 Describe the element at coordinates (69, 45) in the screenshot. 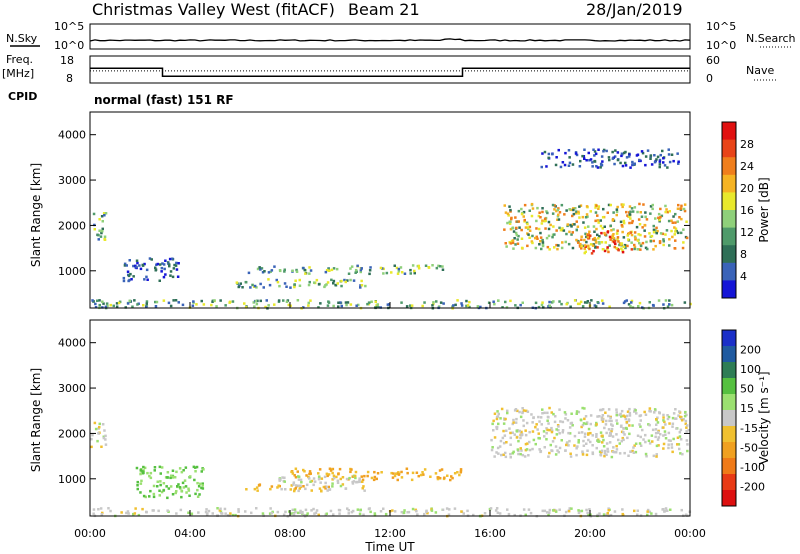

I see `nsky-tick-bottom: 10^0` at that location.